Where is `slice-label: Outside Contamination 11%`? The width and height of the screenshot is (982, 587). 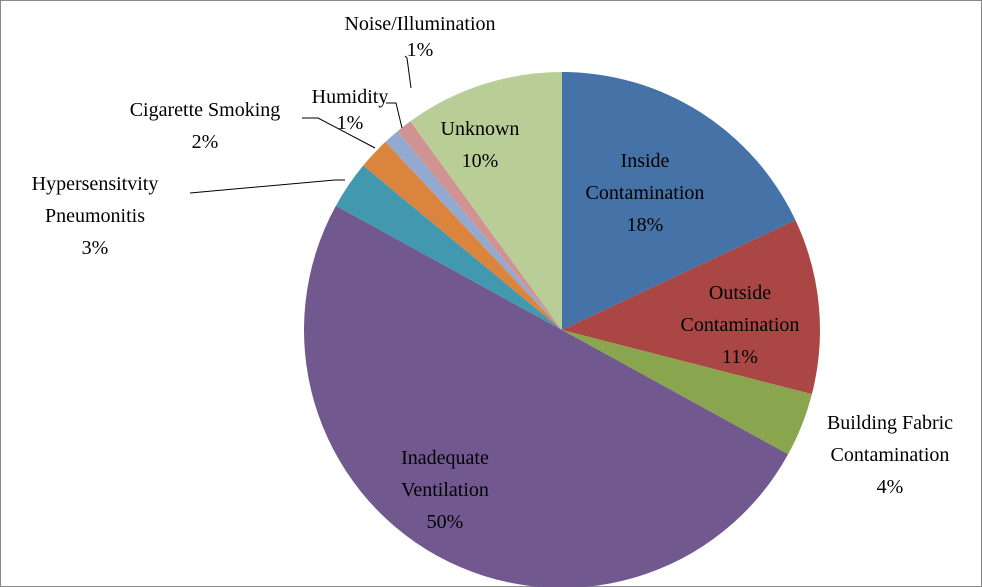 slice-label: Outside Contamination 11% is located at coordinates (740, 325).